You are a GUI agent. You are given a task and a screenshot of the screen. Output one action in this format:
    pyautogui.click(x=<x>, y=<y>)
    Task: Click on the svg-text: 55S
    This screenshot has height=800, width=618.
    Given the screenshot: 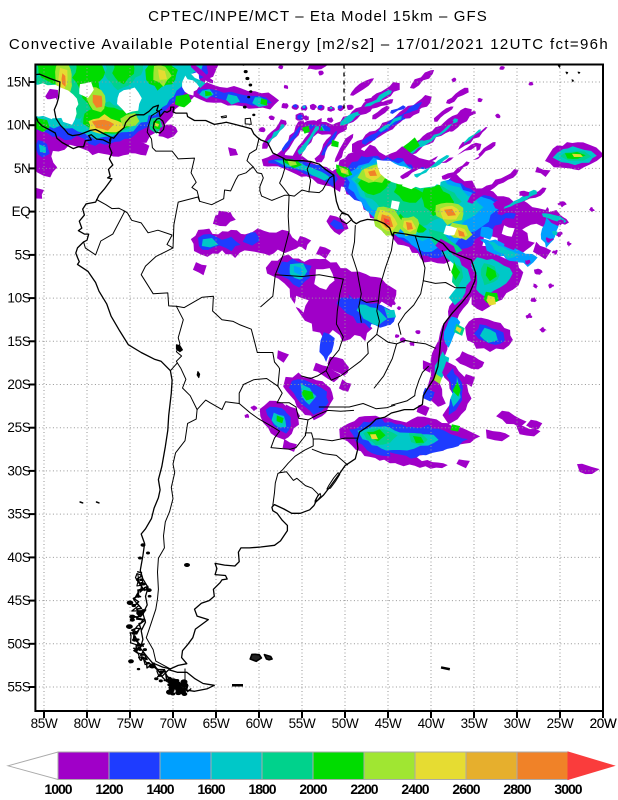 What is the action you would take?
    pyautogui.click(x=18, y=687)
    